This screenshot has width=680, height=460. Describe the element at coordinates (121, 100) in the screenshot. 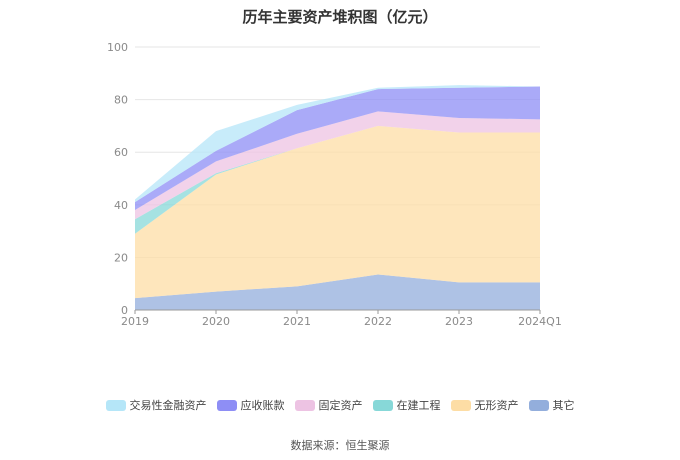

I see `y-tick-label: 80` at that location.